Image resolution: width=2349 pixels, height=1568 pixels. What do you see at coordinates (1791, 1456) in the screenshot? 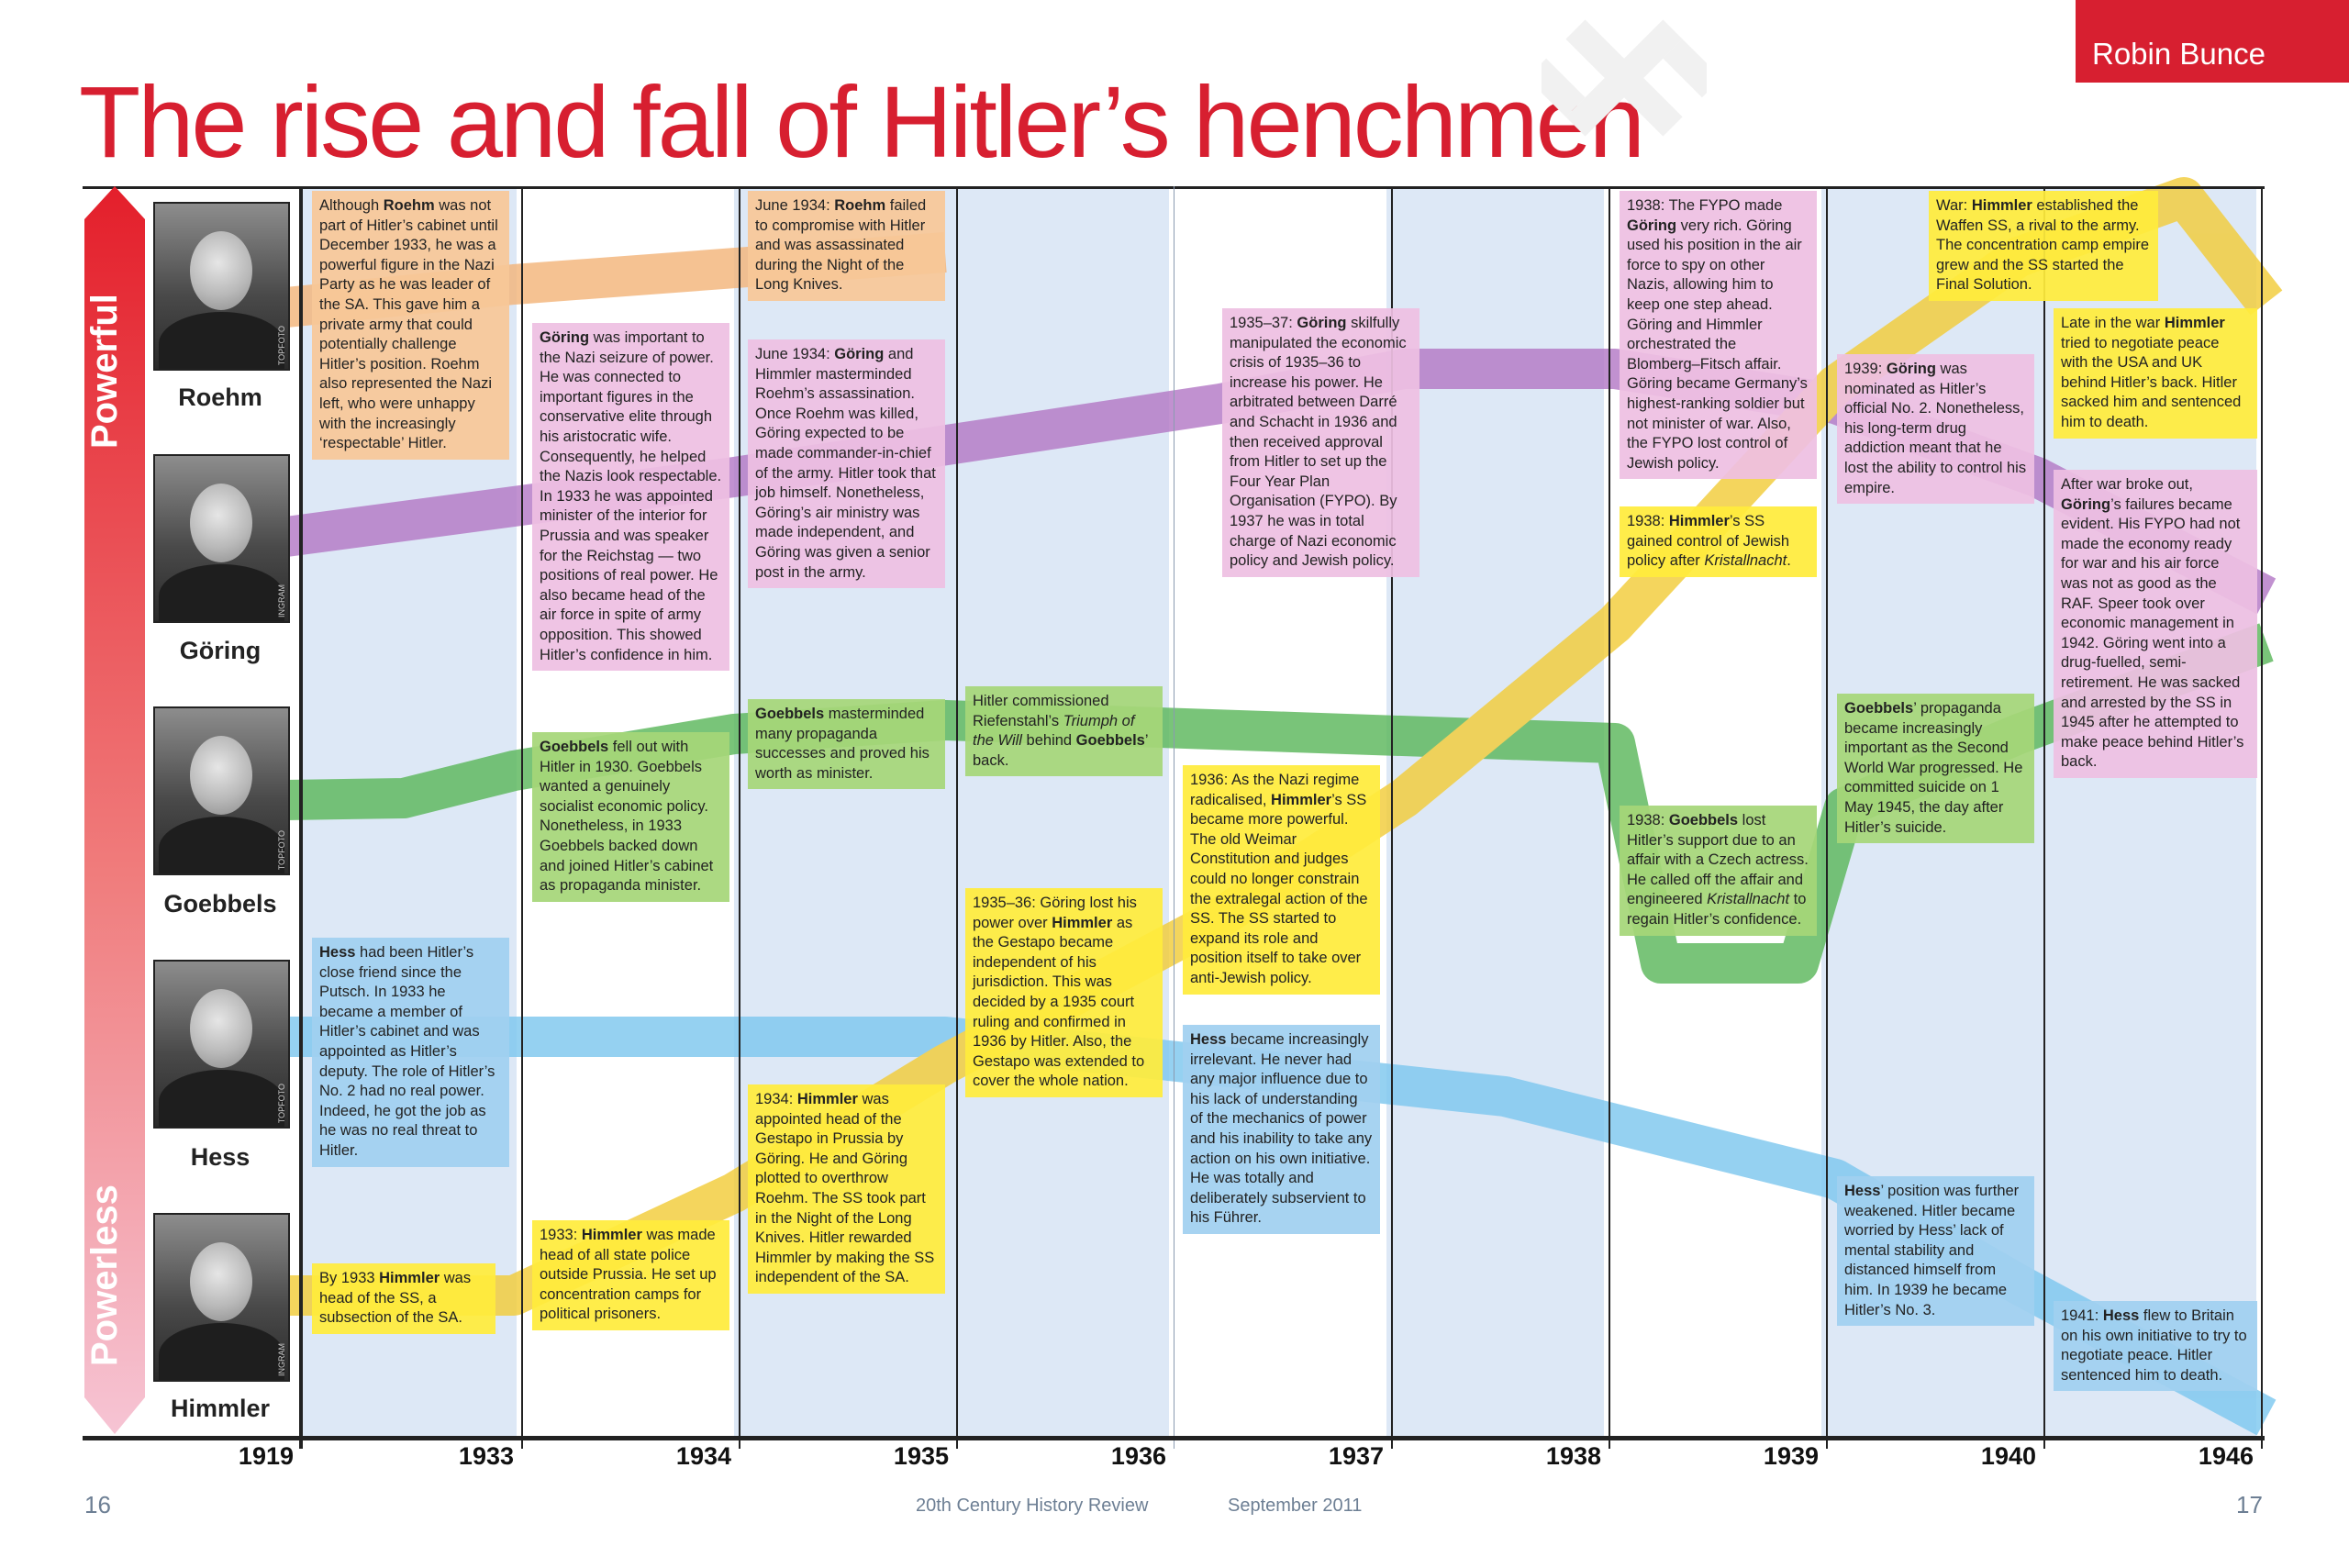
I see `year-label: 1939` at bounding box center [1791, 1456].